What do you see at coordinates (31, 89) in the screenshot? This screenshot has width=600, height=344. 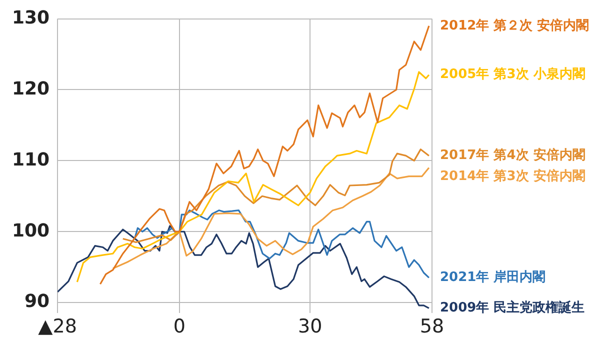 I see `y-tick-label: 120` at bounding box center [31, 89].